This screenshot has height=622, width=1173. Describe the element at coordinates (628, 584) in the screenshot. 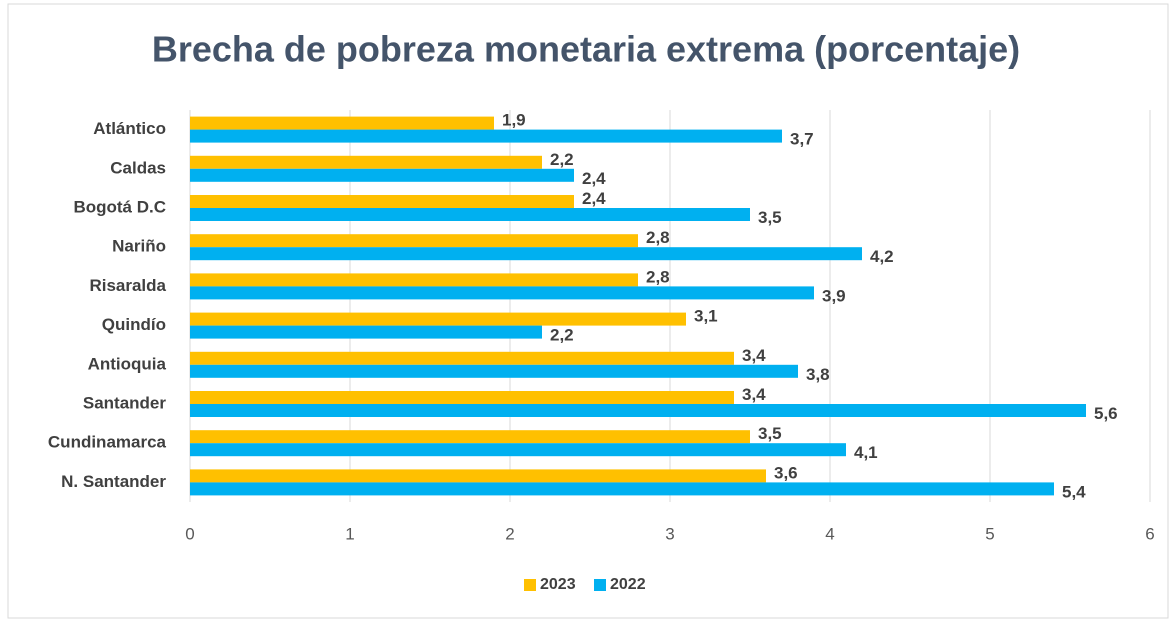

I see `legend-label: 2022` at that location.